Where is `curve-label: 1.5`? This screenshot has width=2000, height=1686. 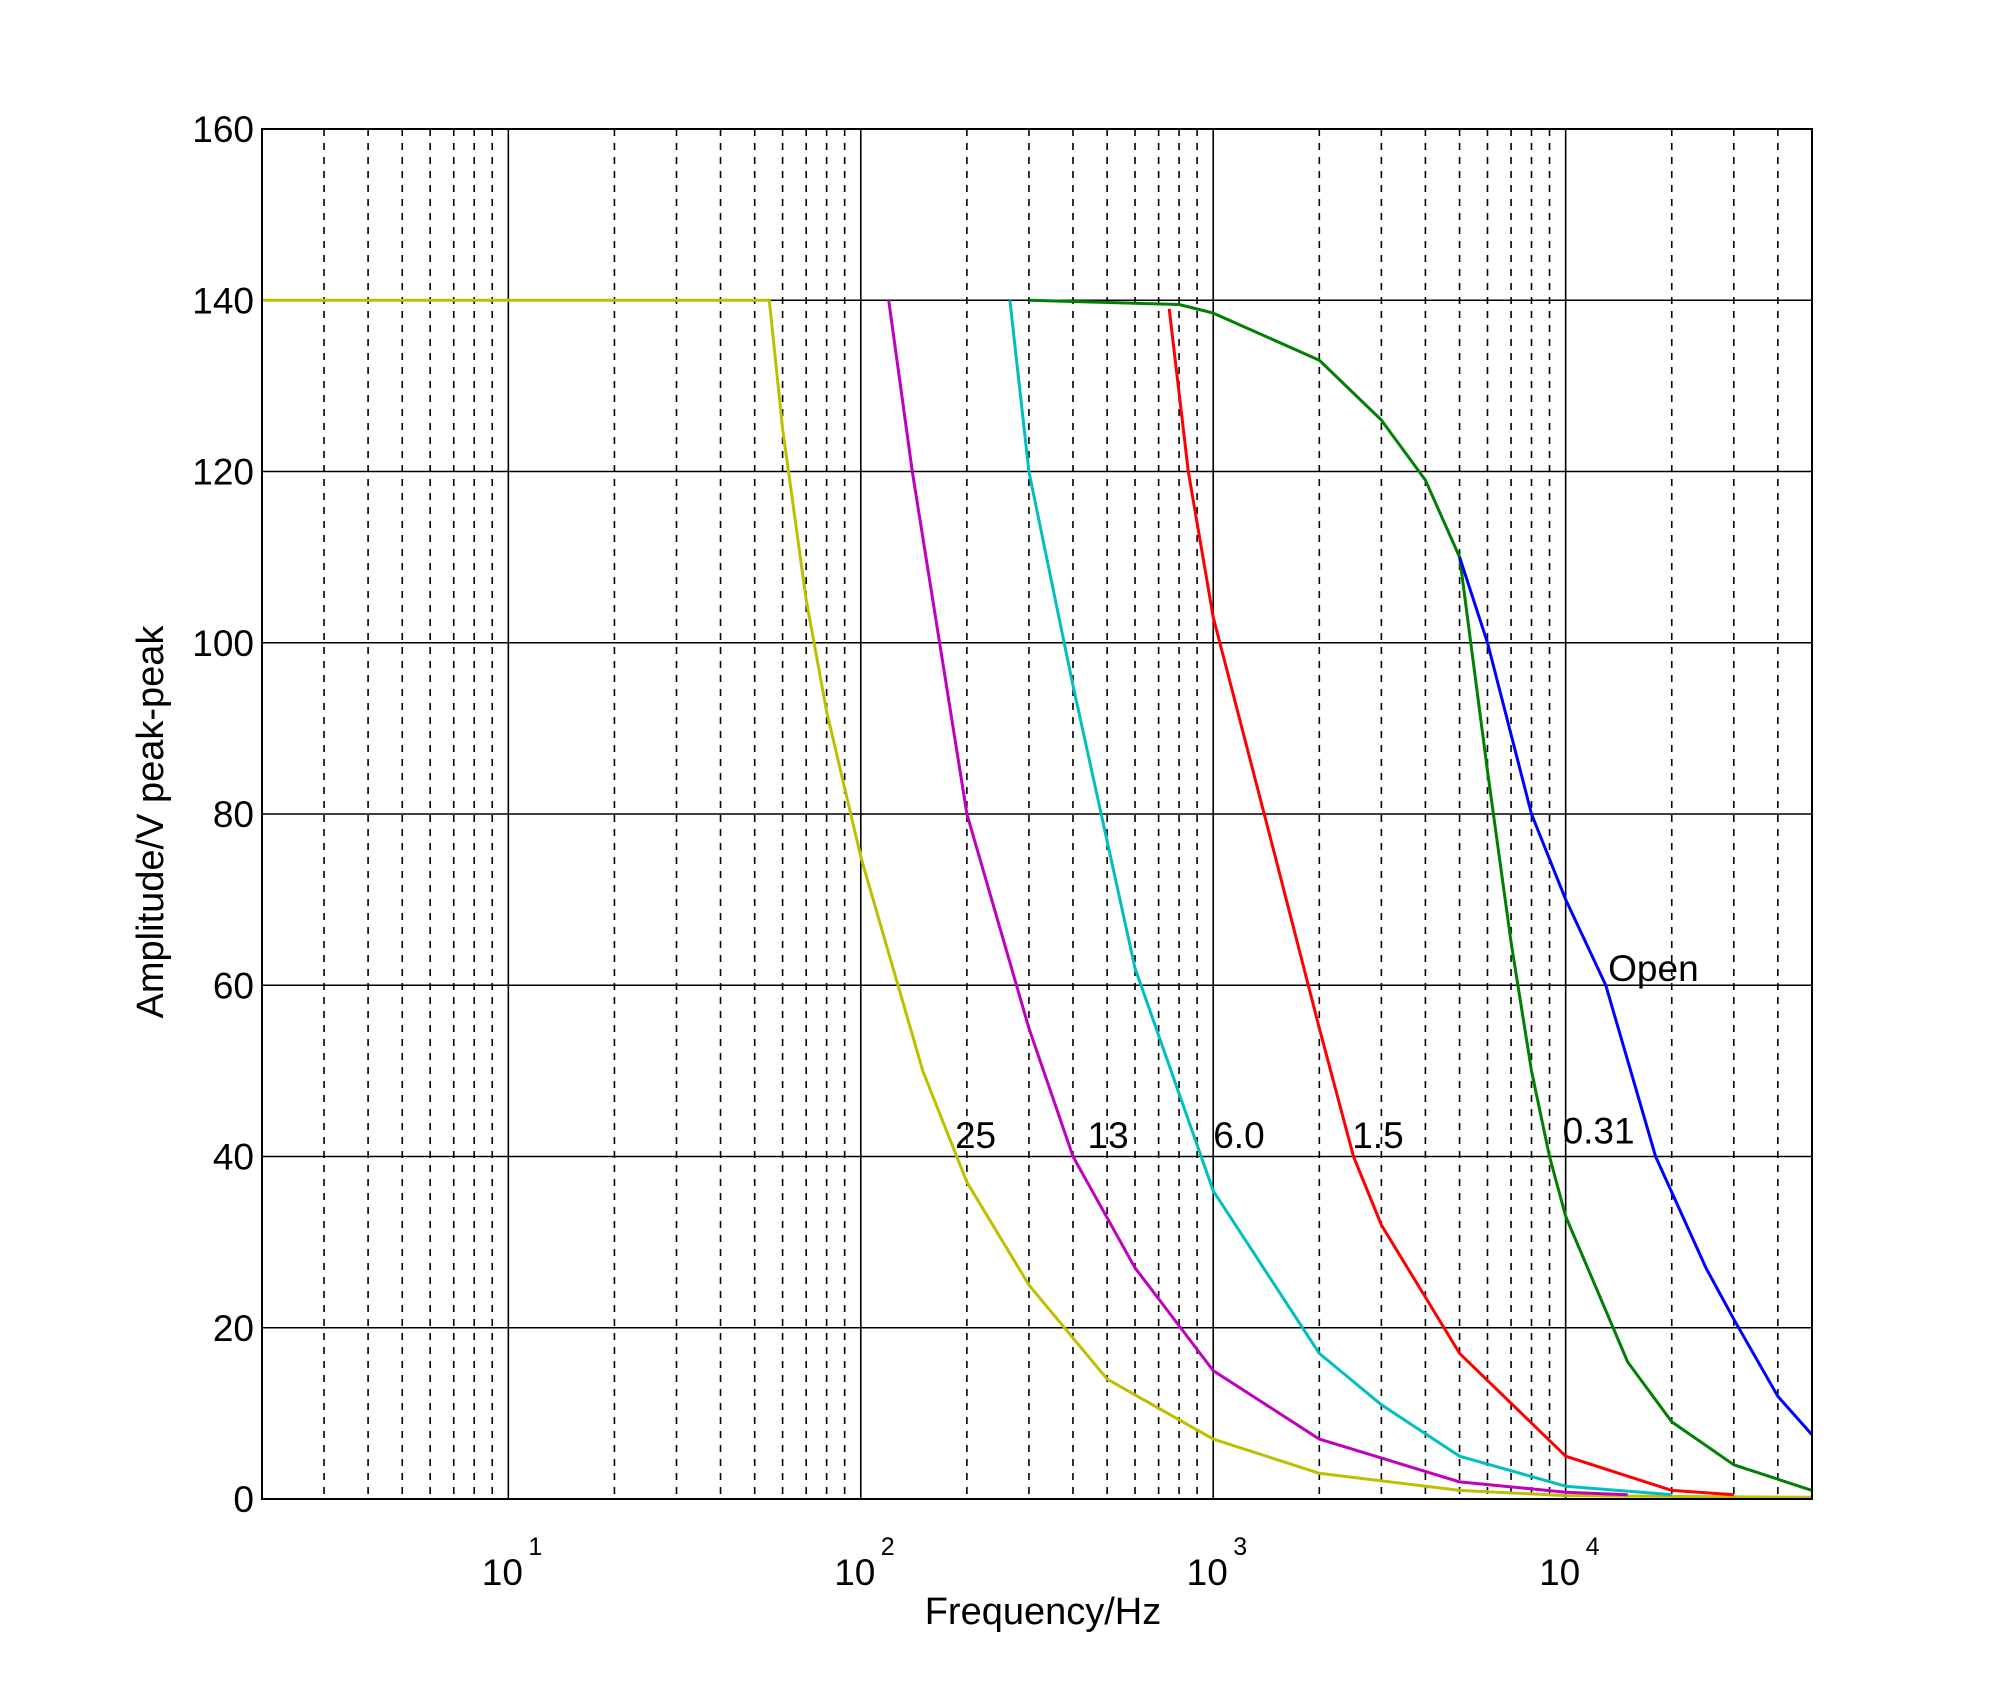 curve-label: 1.5 is located at coordinates (1377, 1135).